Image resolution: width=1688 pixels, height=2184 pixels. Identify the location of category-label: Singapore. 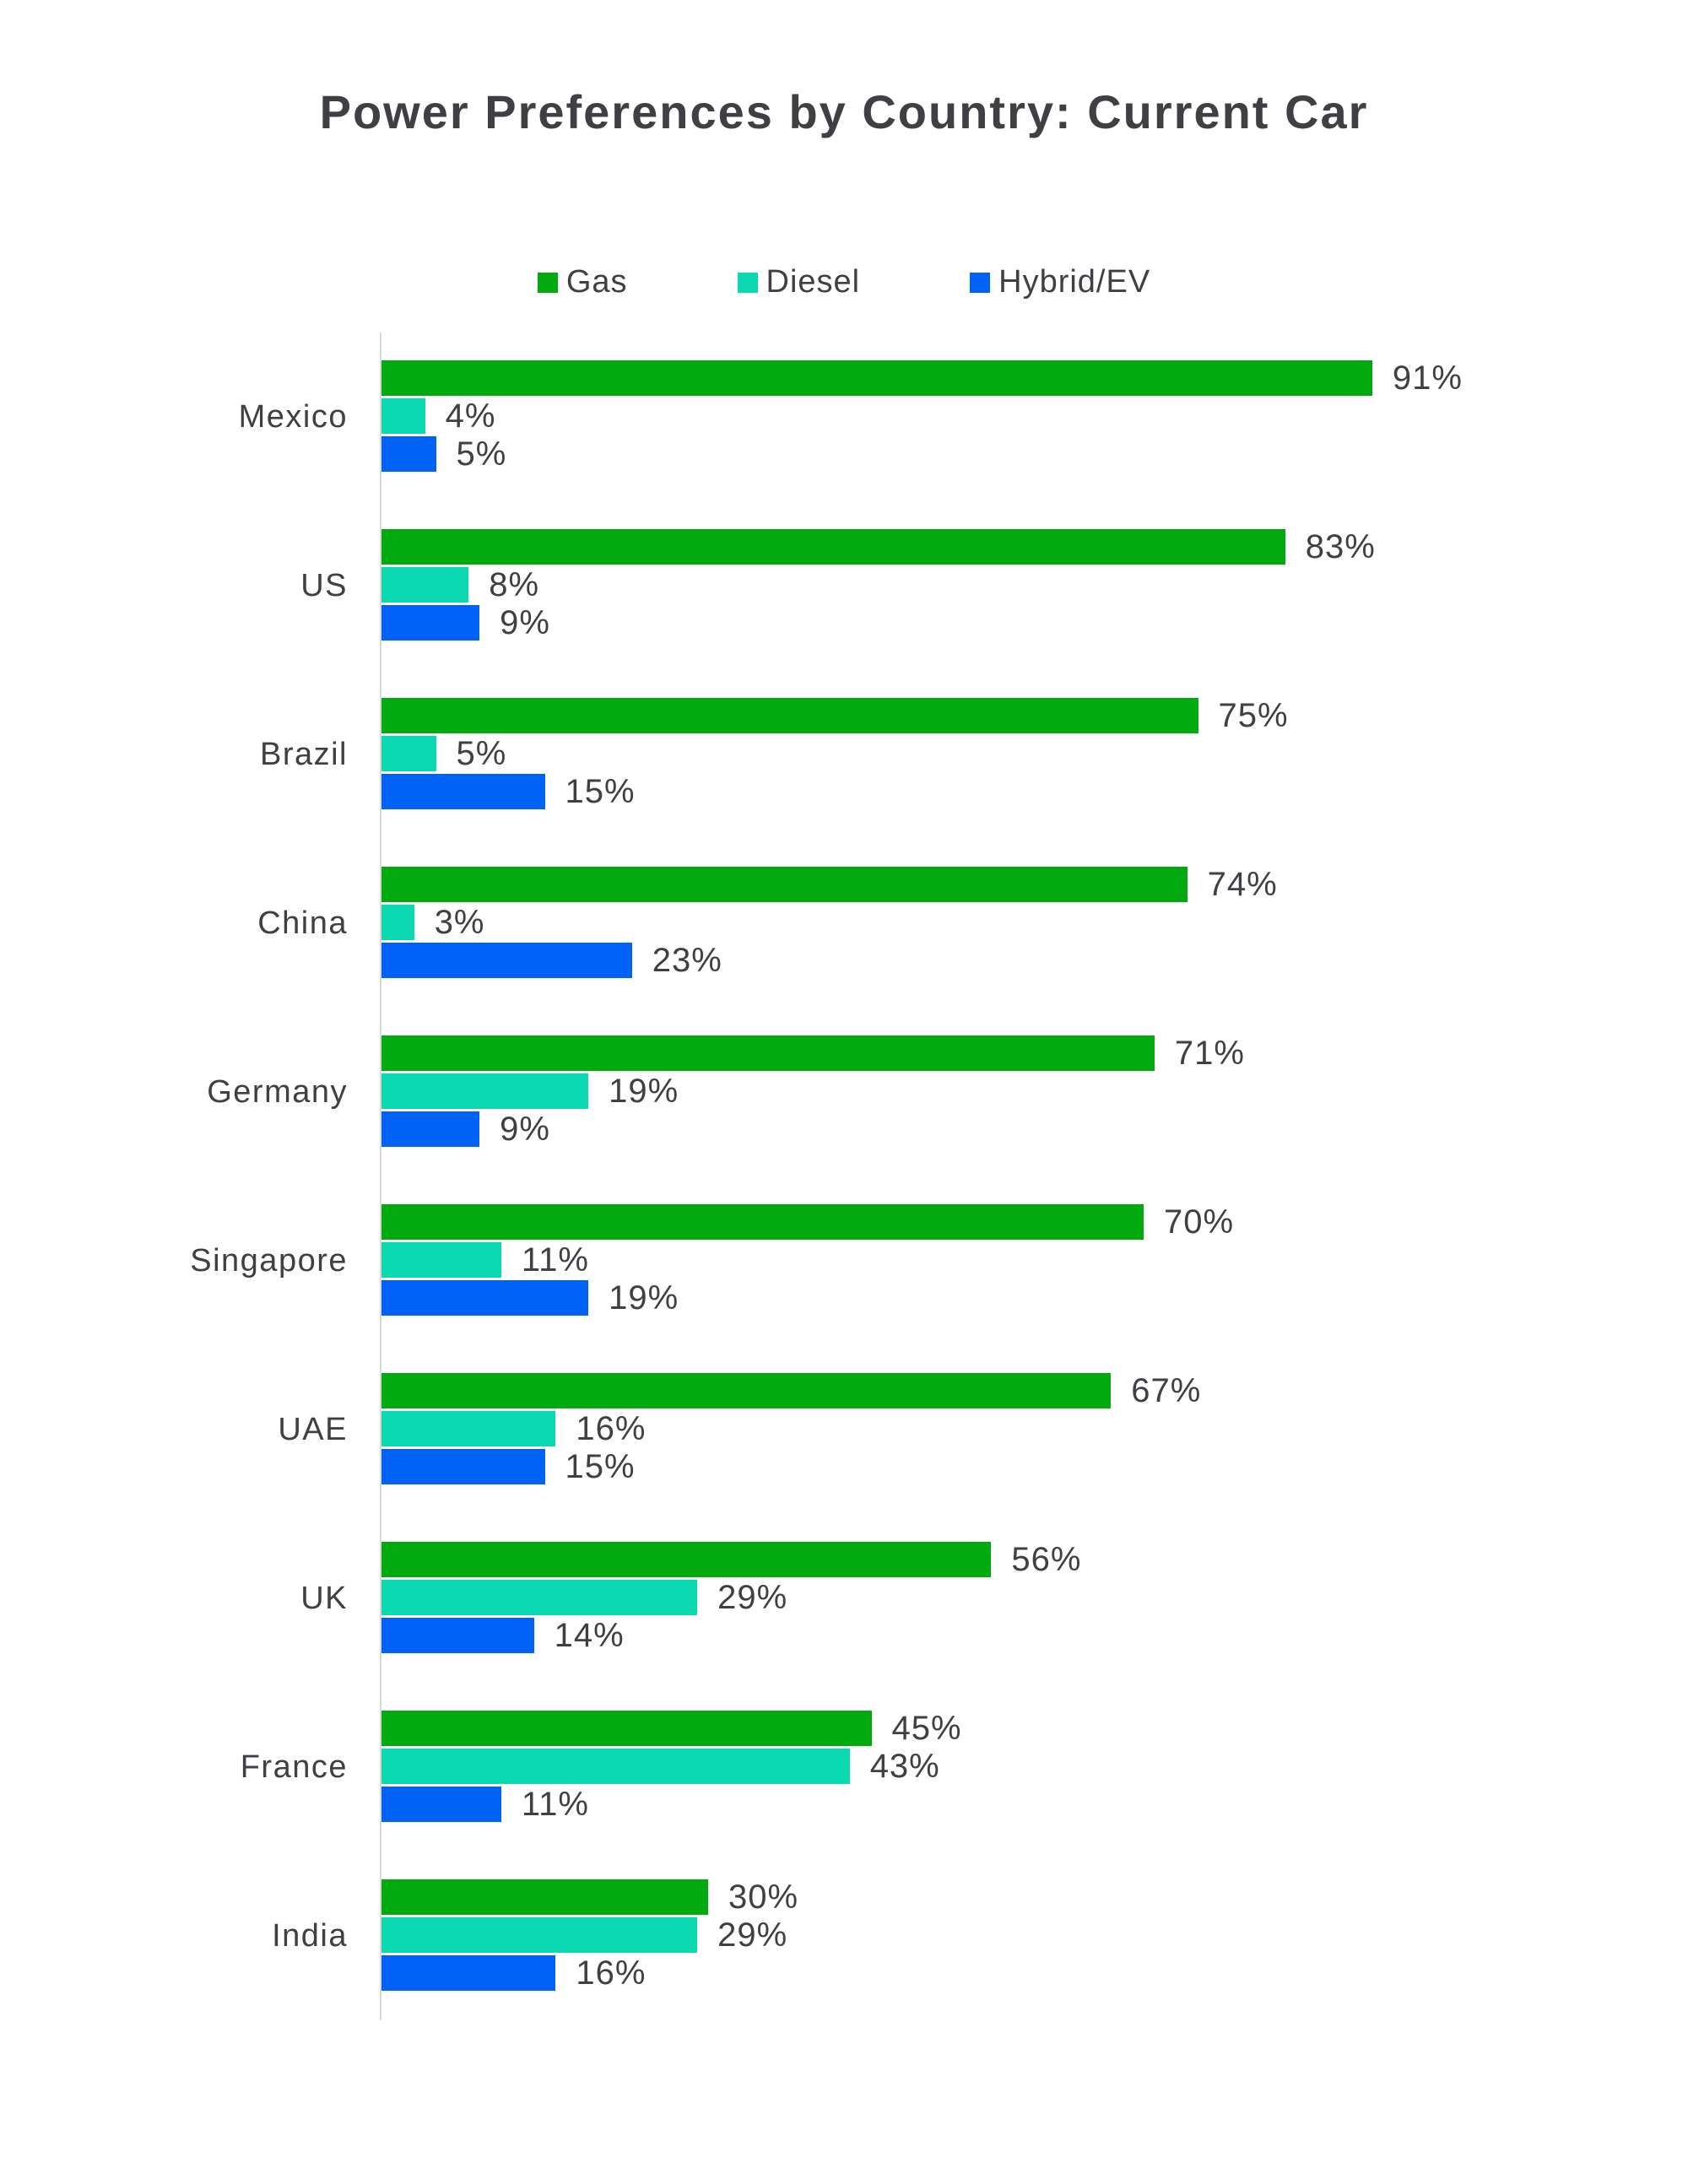
(269, 1260).